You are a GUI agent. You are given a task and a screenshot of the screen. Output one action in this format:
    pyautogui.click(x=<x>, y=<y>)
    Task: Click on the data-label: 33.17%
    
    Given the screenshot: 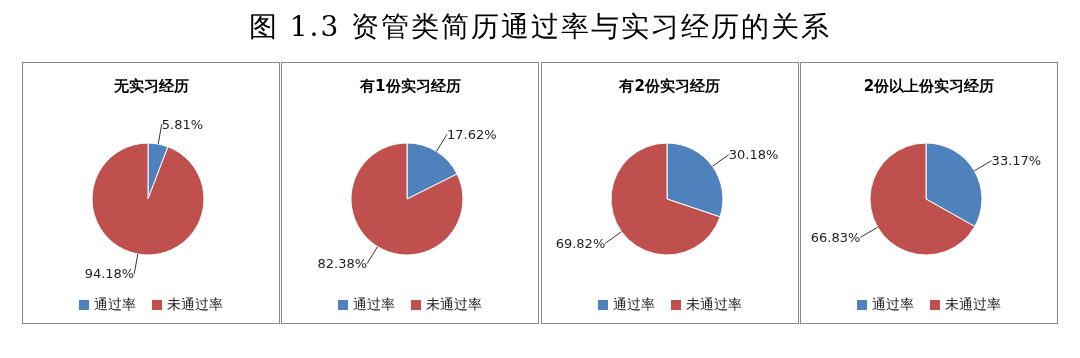 What is the action you would take?
    pyautogui.click(x=1016, y=161)
    